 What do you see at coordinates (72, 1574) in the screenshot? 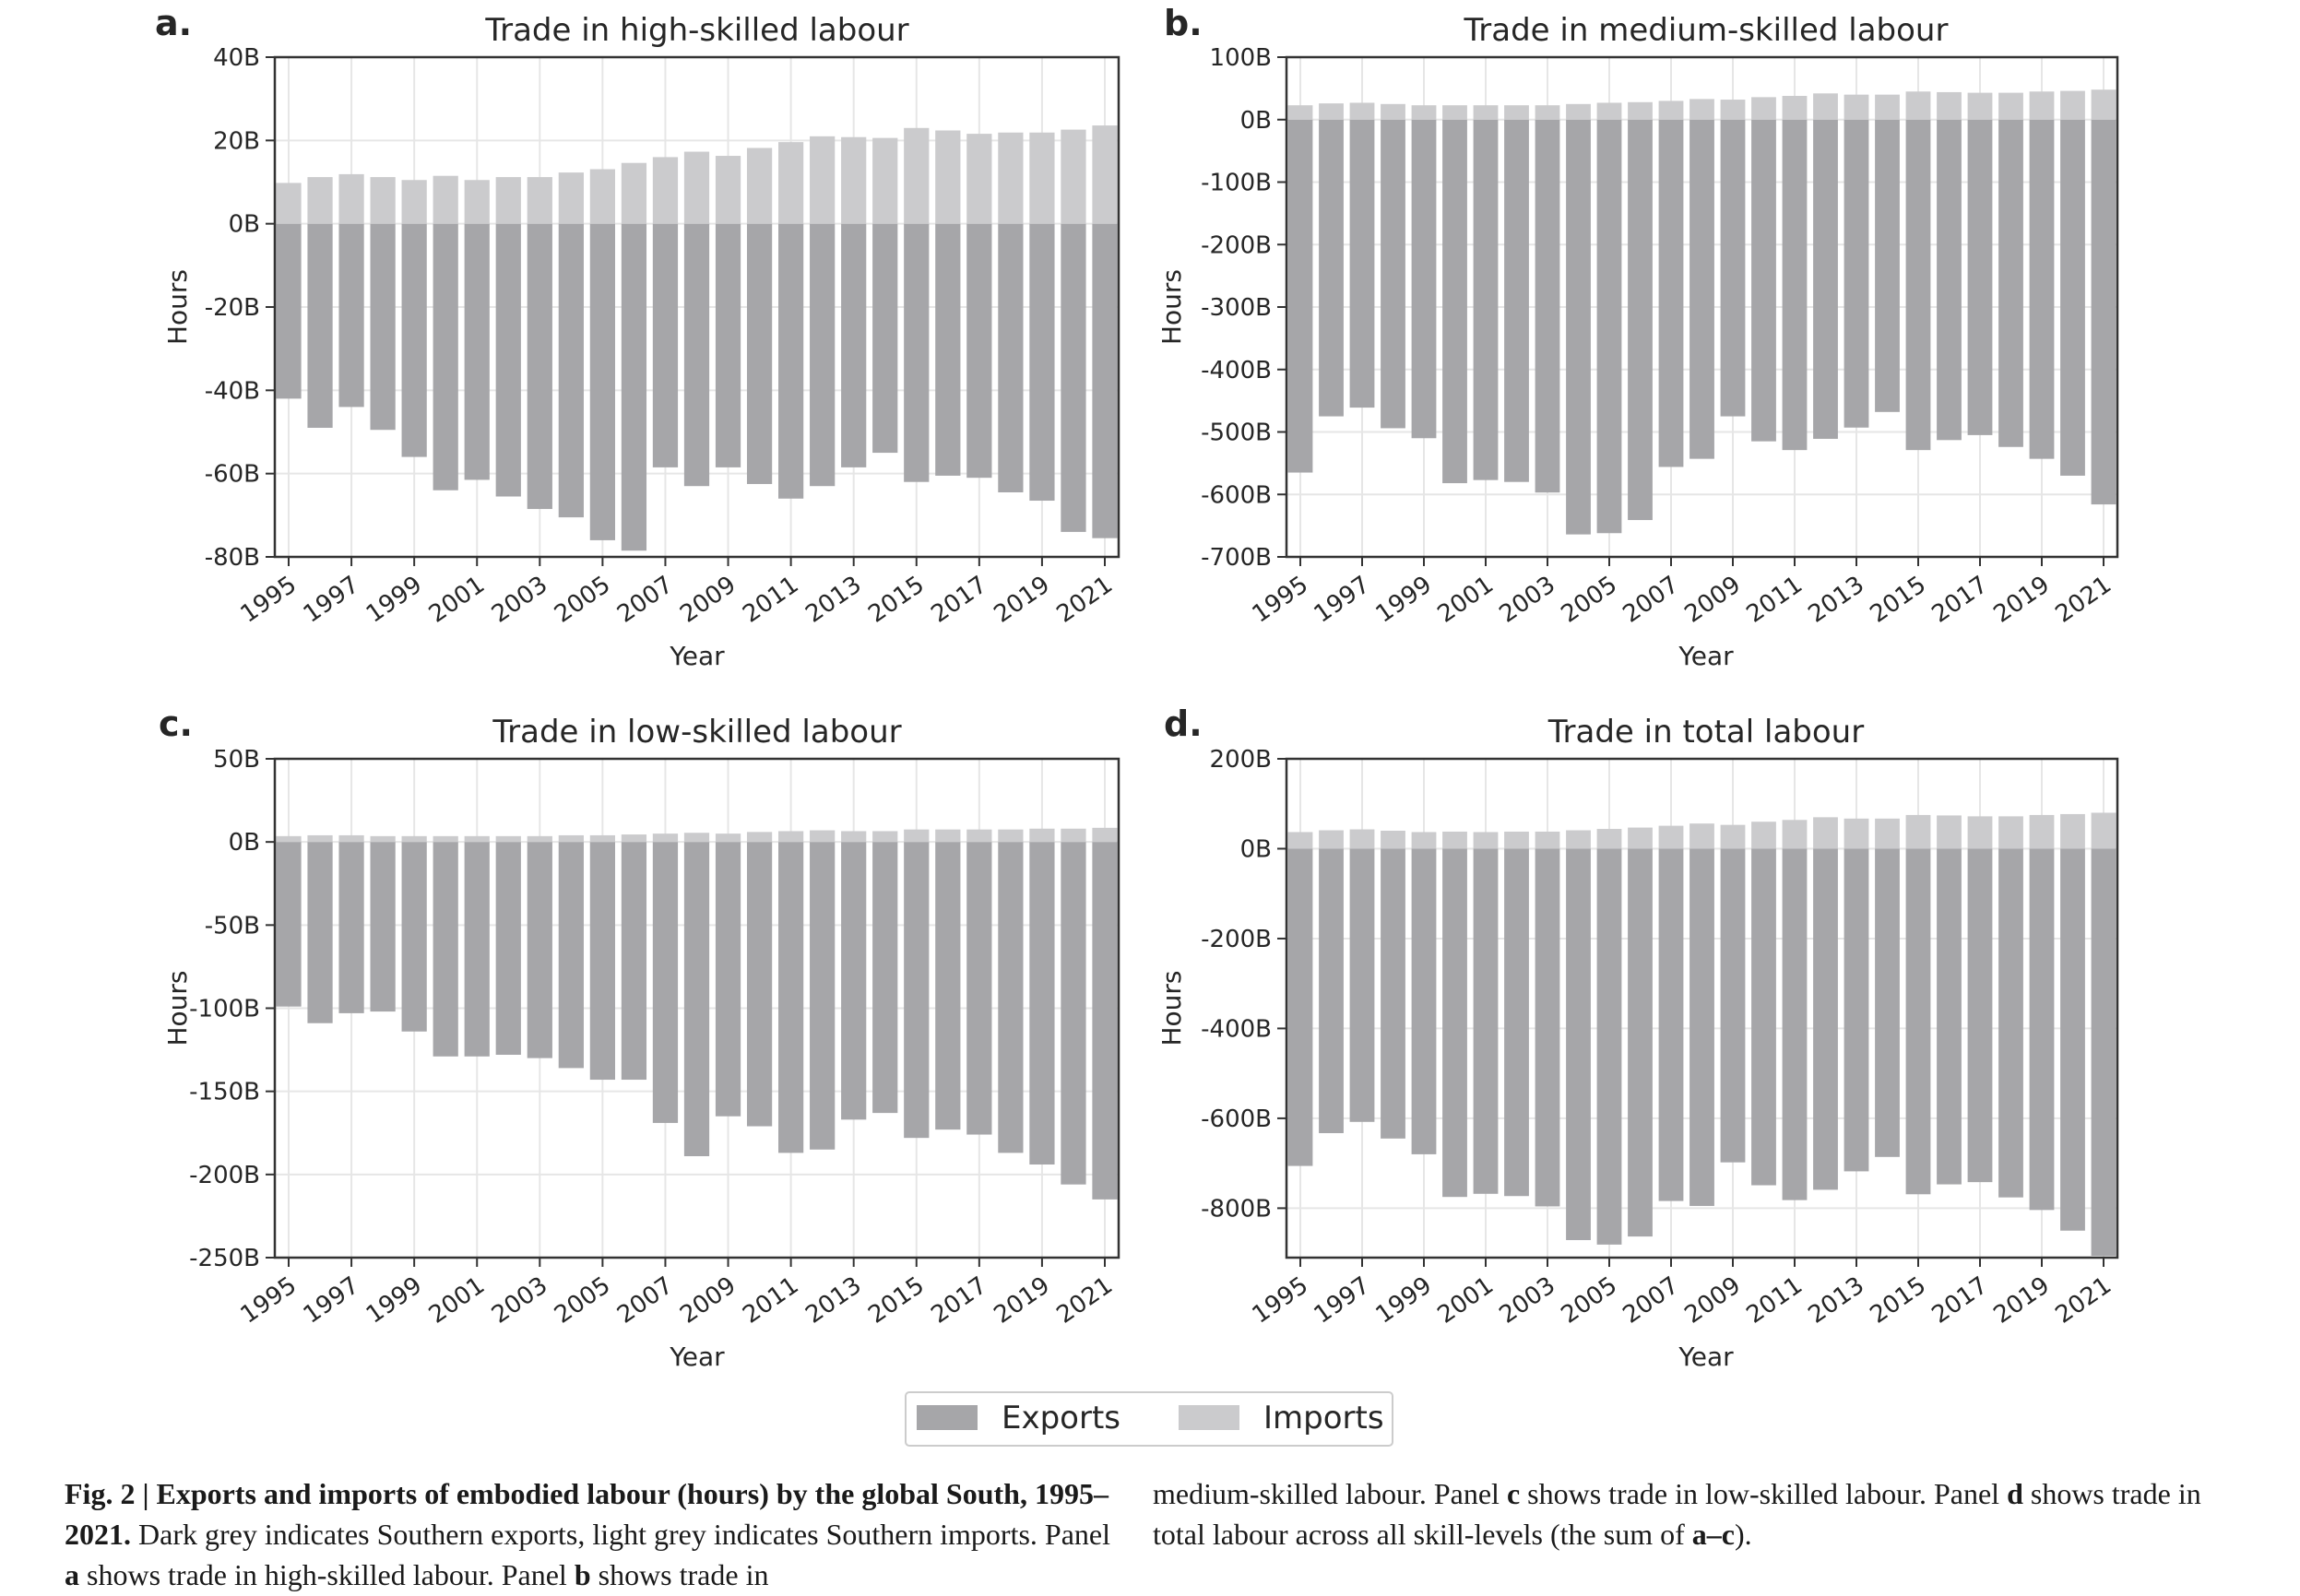
I see `caption-panel-a: a` at bounding box center [72, 1574].